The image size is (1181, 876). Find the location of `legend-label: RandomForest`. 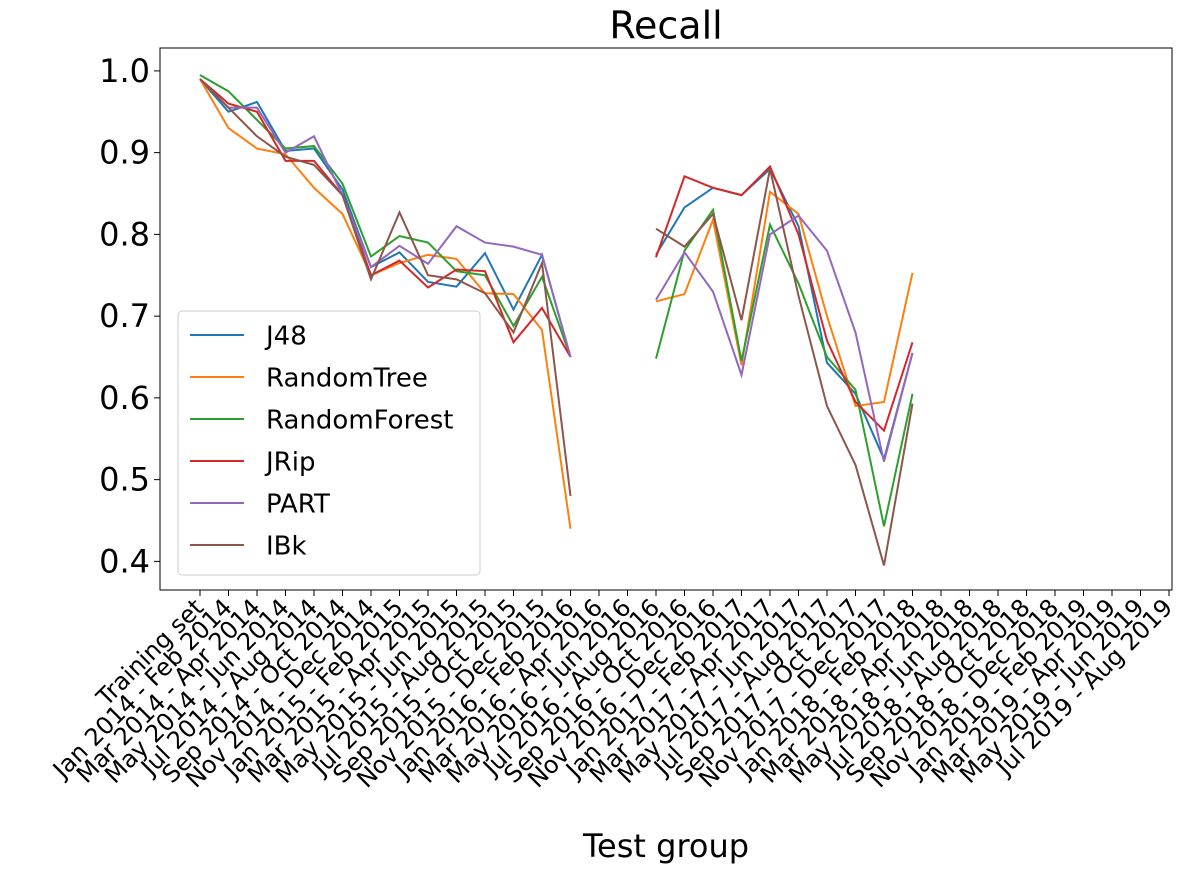

legend-label: RandomForest is located at coordinates (359, 421).